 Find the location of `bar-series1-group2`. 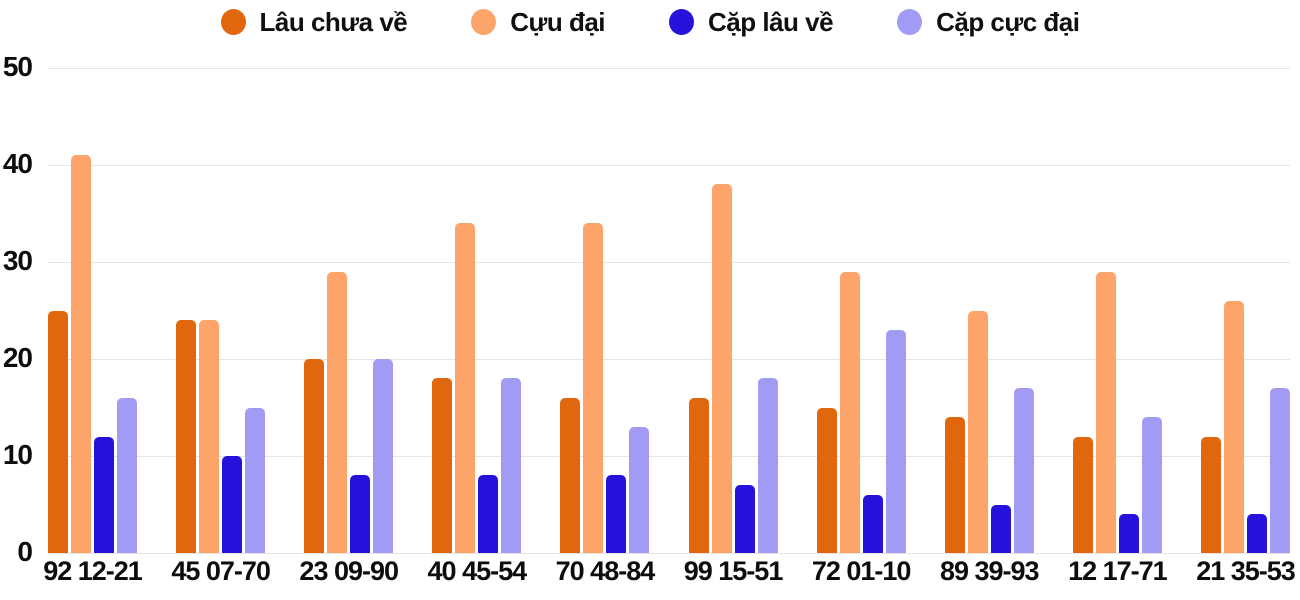

bar-series1-group2 is located at coordinates (186, 436).